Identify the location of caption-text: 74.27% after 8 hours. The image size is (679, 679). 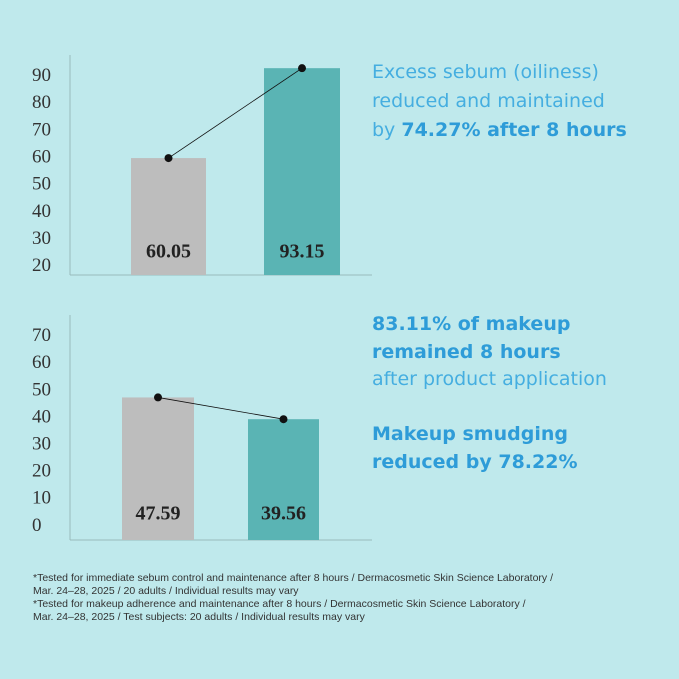
(513, 130).